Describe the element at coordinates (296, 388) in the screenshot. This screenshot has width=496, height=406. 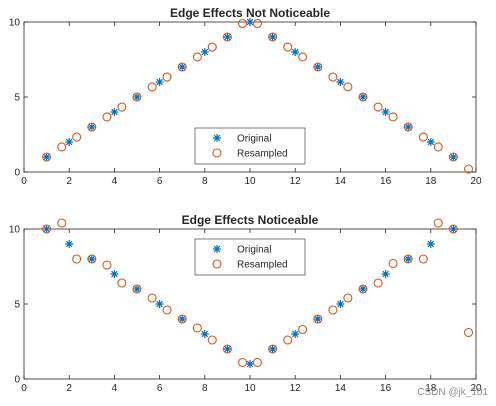
I see `x-tick-label: 12` at that location.